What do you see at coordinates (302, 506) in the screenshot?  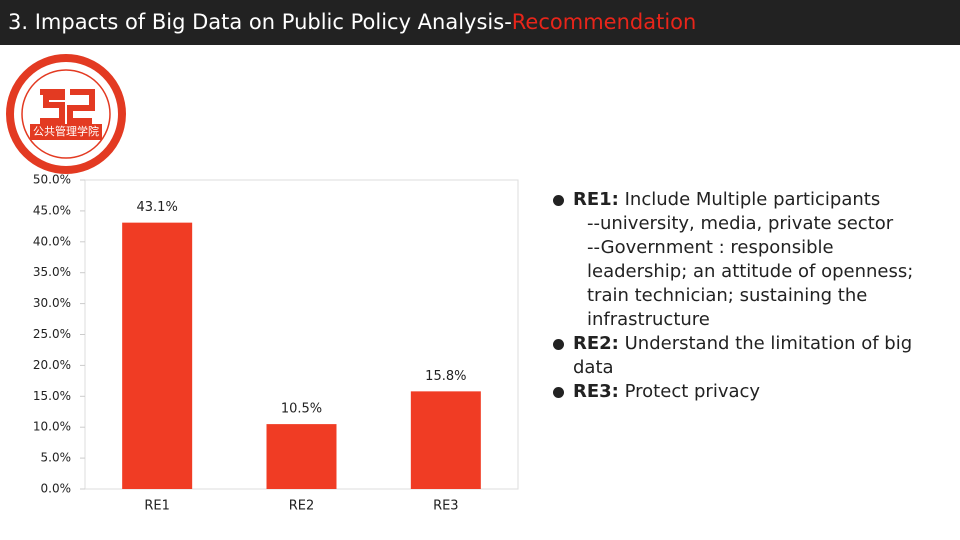 I see `x-tick-label: RE2` at bounding box center [302, 506].